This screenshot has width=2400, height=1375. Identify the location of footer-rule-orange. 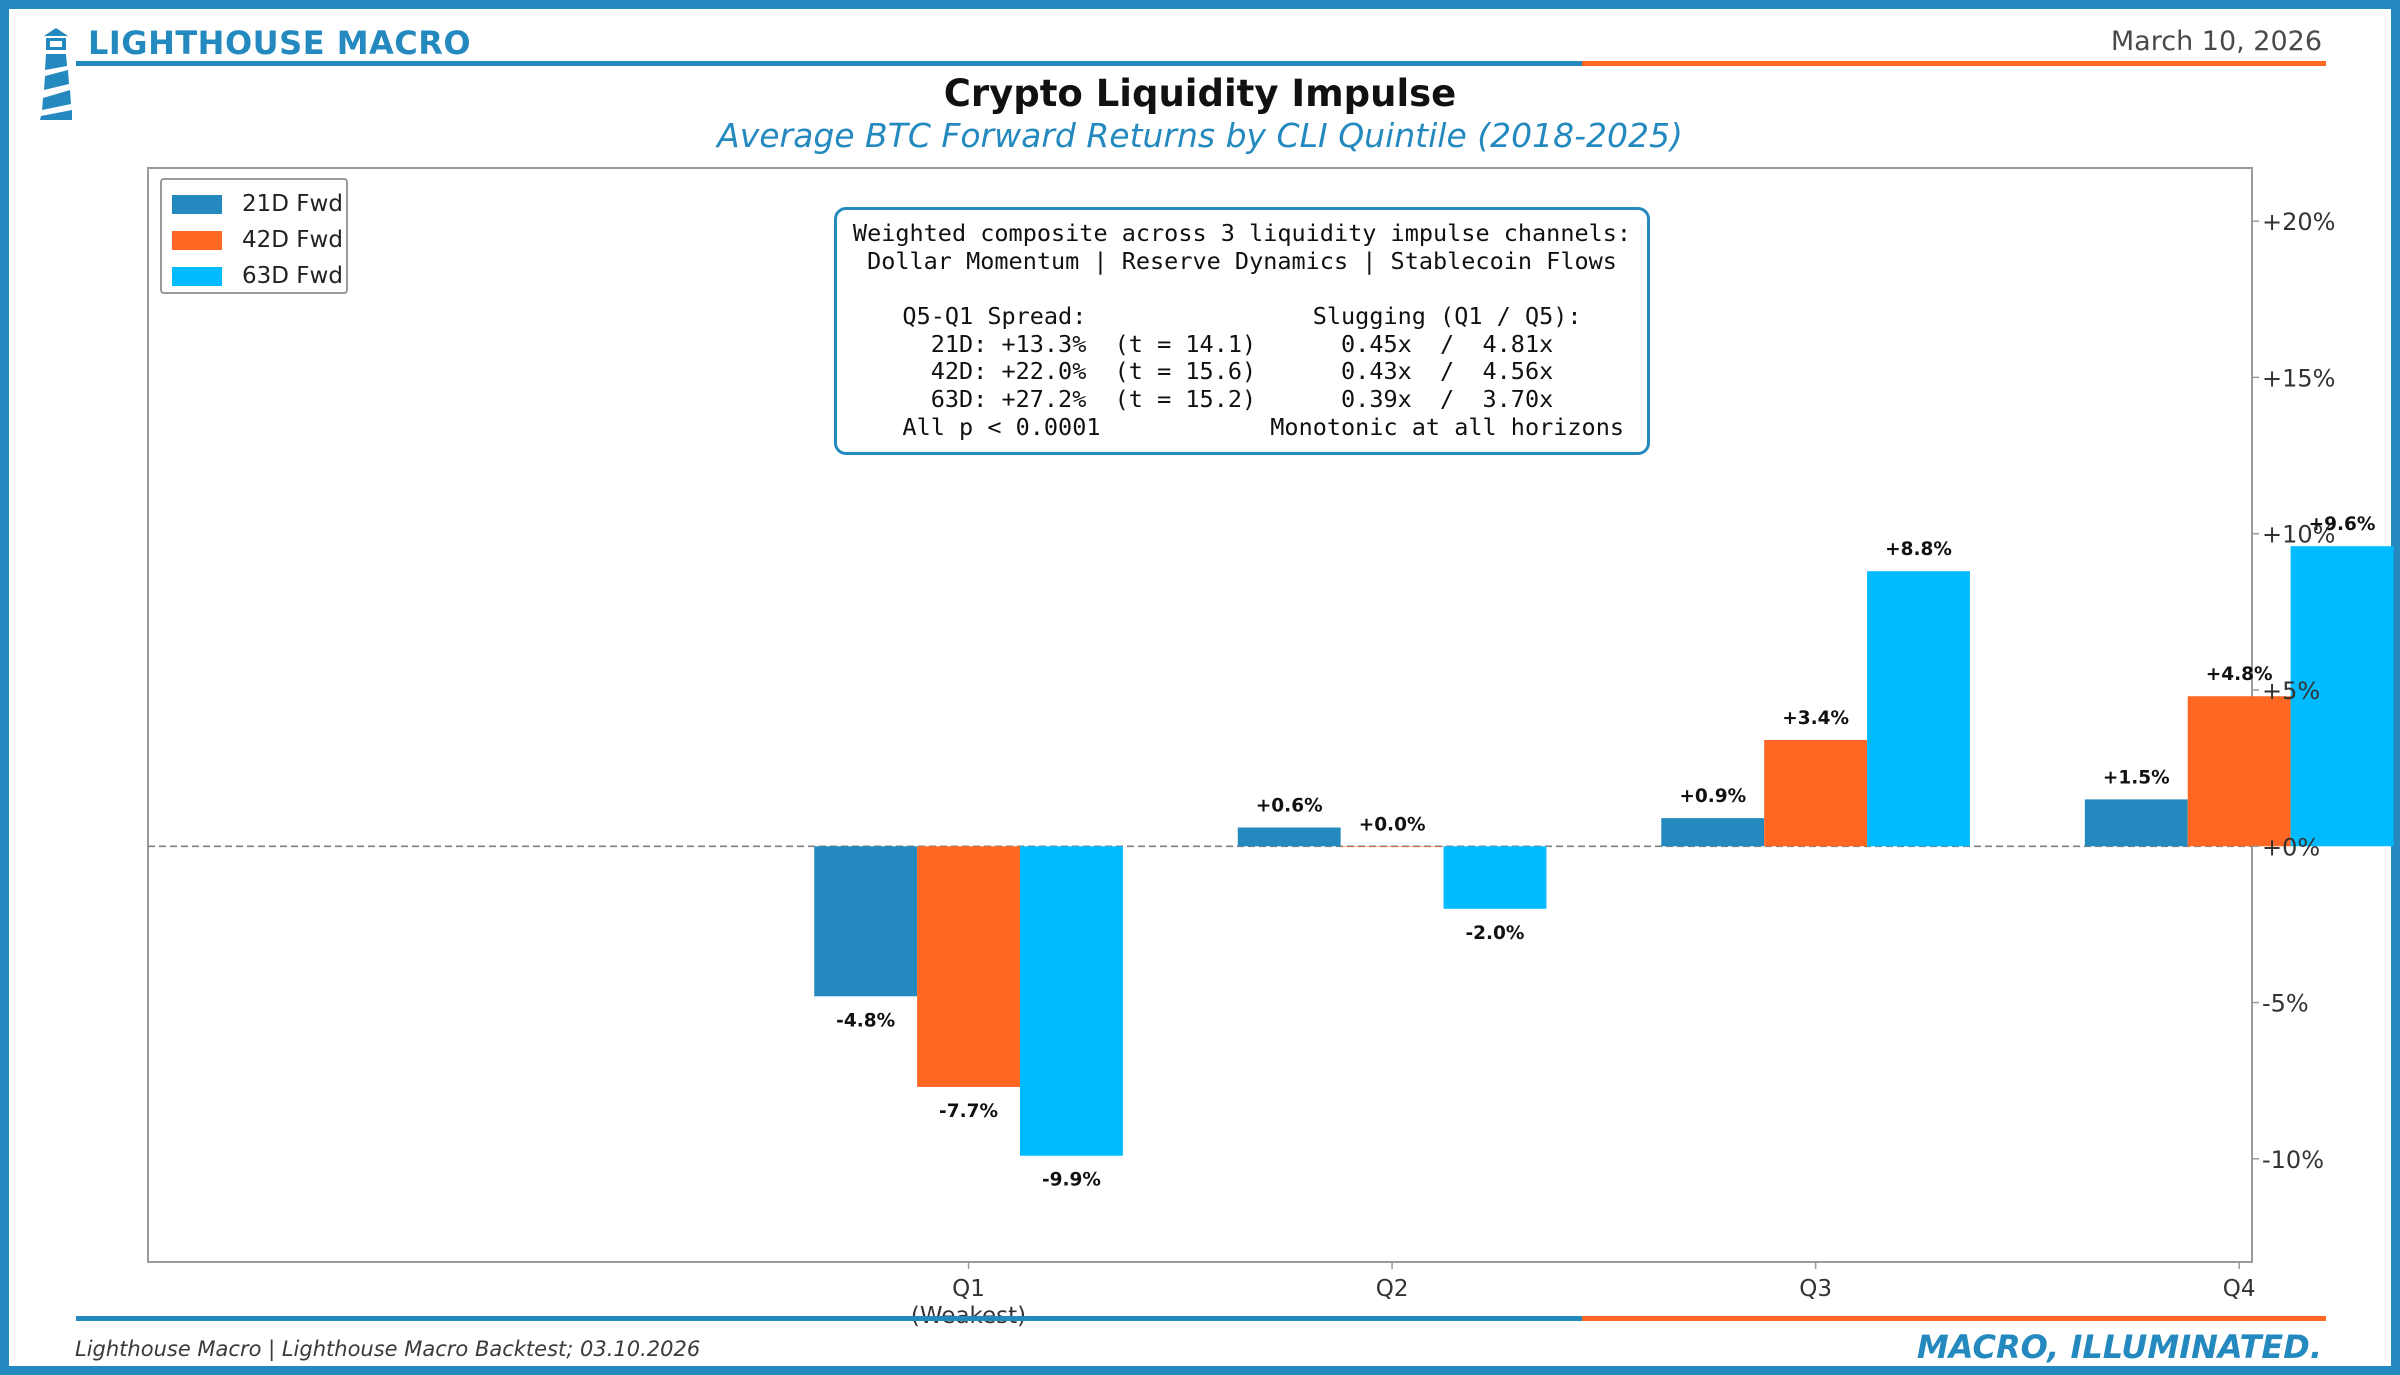
(1954, 1318).